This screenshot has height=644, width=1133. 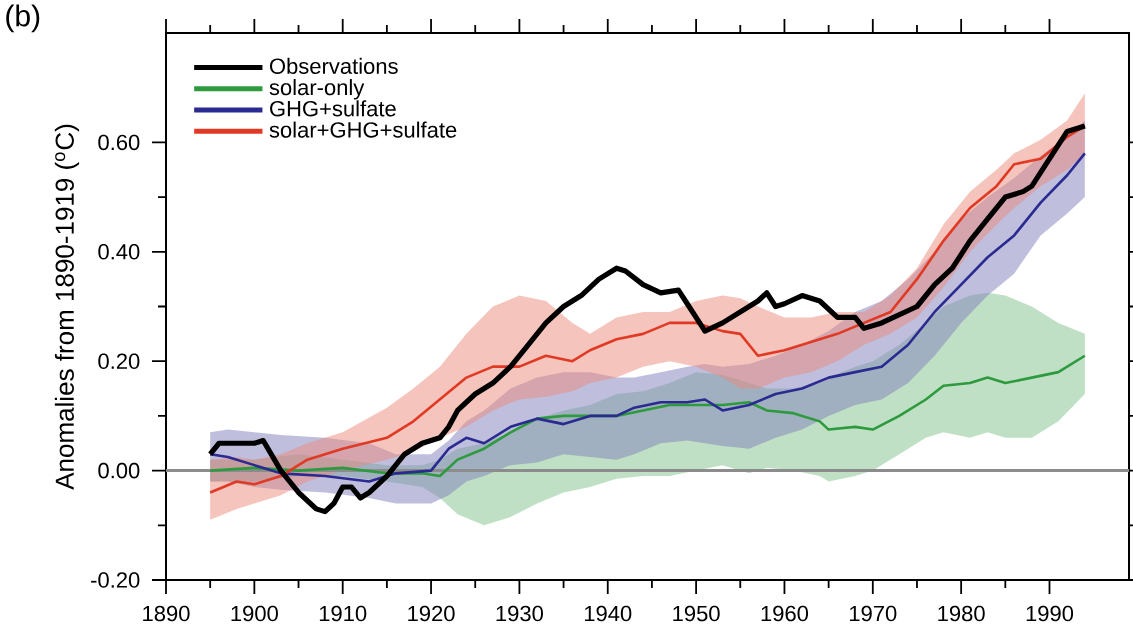 I want to click on text: (b), so click(x=23, y=18).